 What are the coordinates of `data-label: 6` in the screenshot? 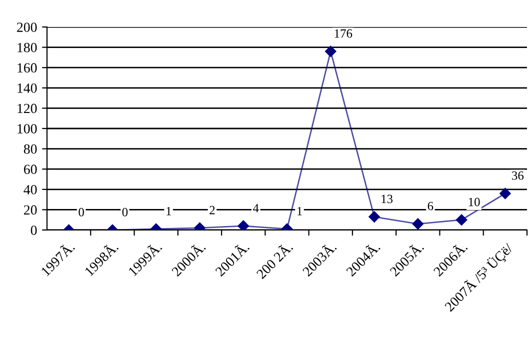 It's located at (431, 206).